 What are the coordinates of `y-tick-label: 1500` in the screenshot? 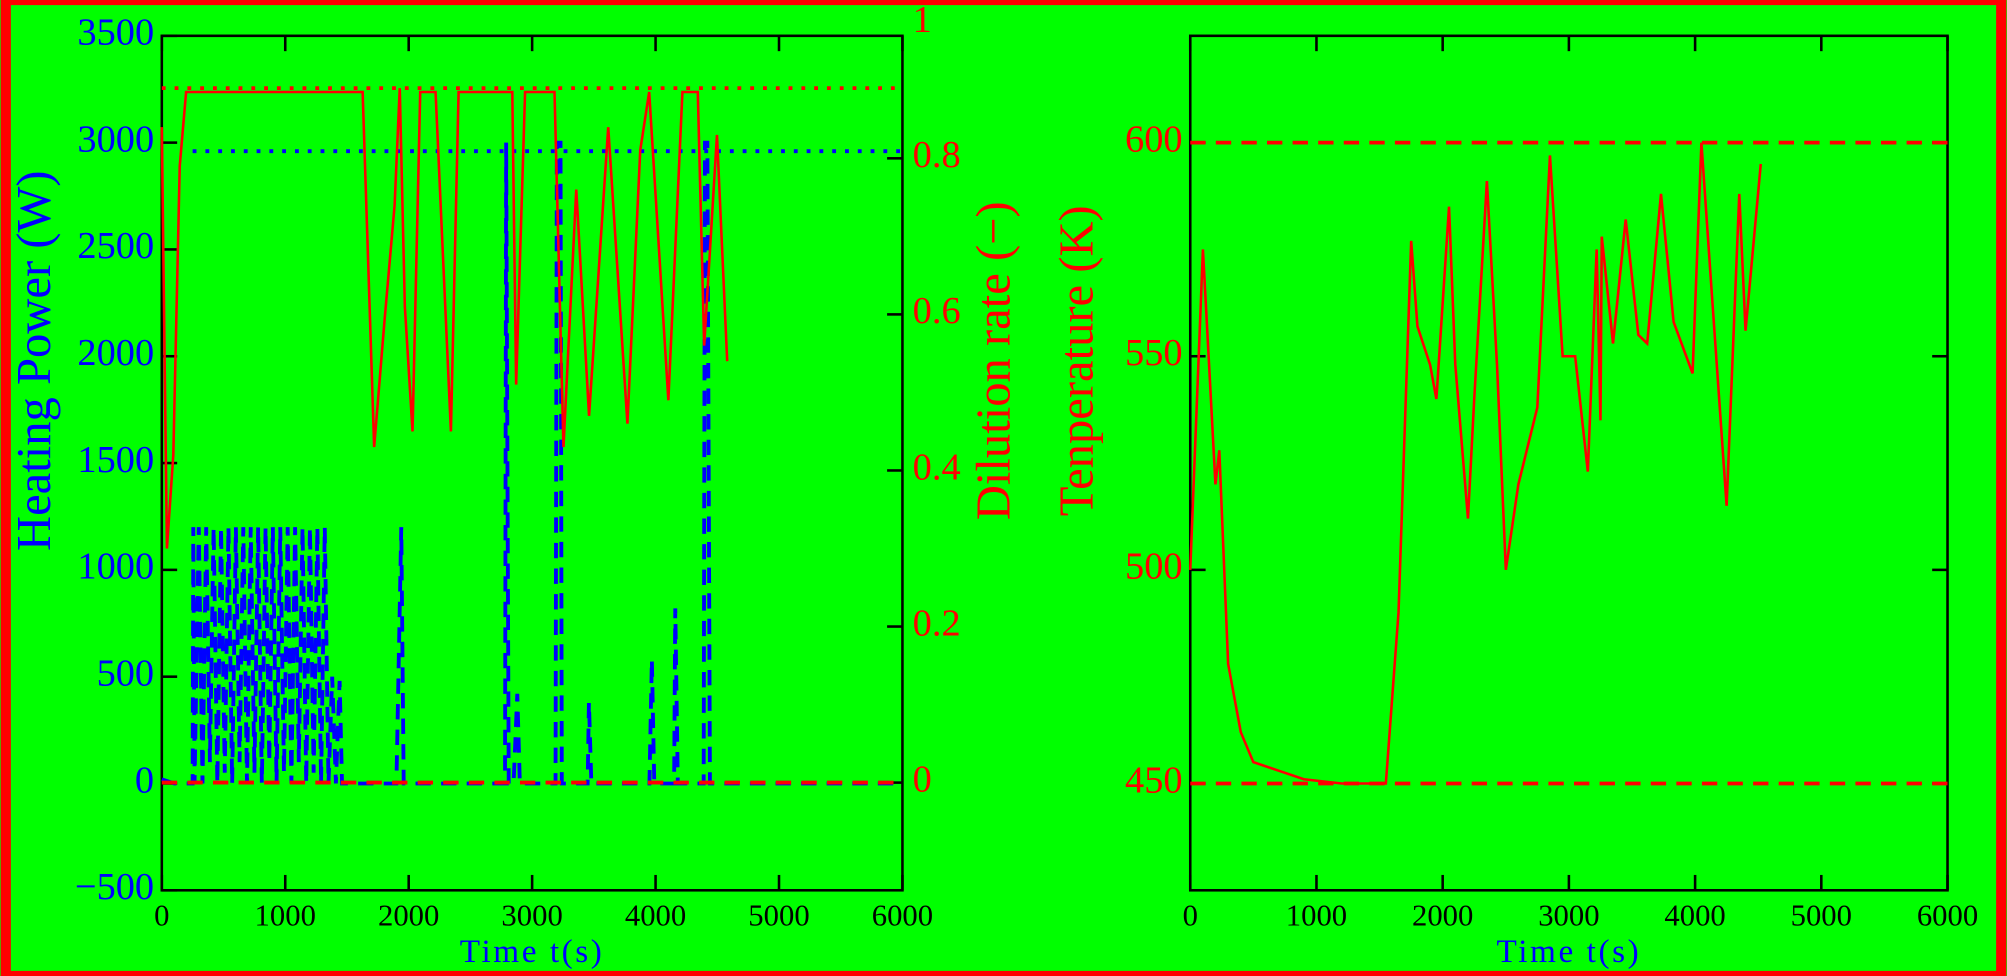 It's located at (115, 460).